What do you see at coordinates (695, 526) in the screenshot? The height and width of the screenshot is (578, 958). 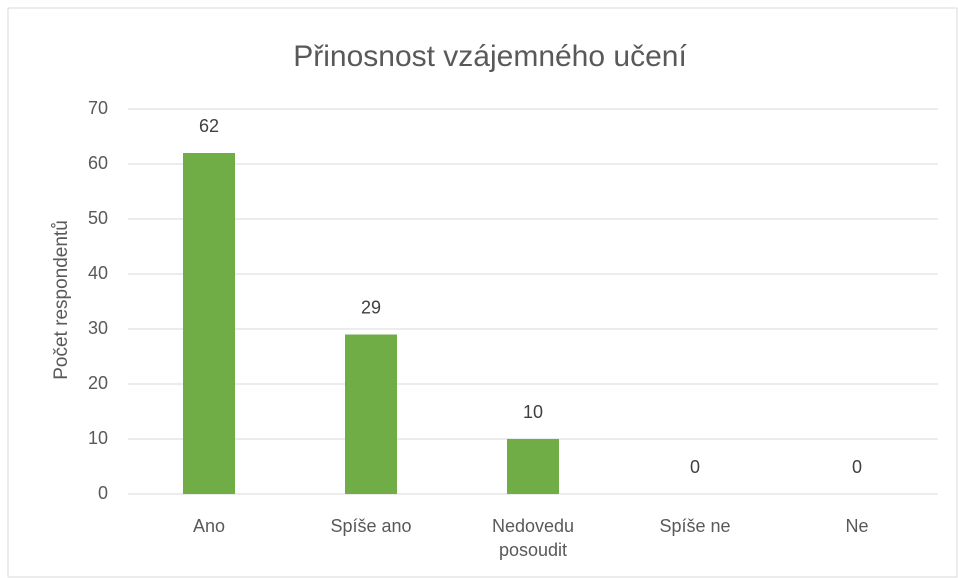 I see `x-tick-label: Spíše ne` at bounding box center [695, 526].